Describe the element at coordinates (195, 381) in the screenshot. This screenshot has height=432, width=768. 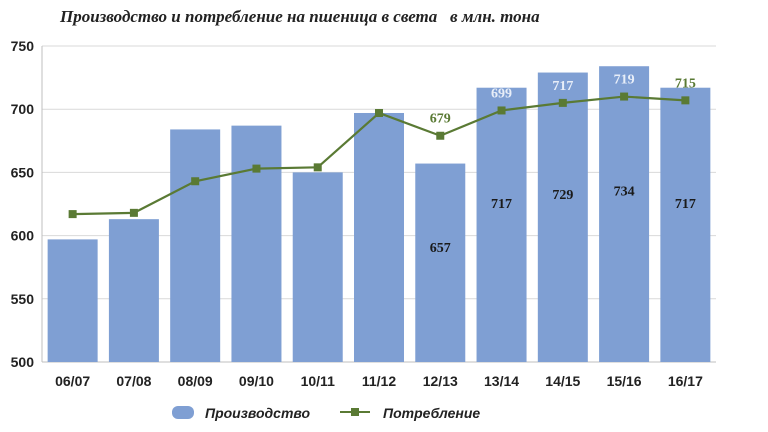
I see `x-tick-label: 08/09` at that location.